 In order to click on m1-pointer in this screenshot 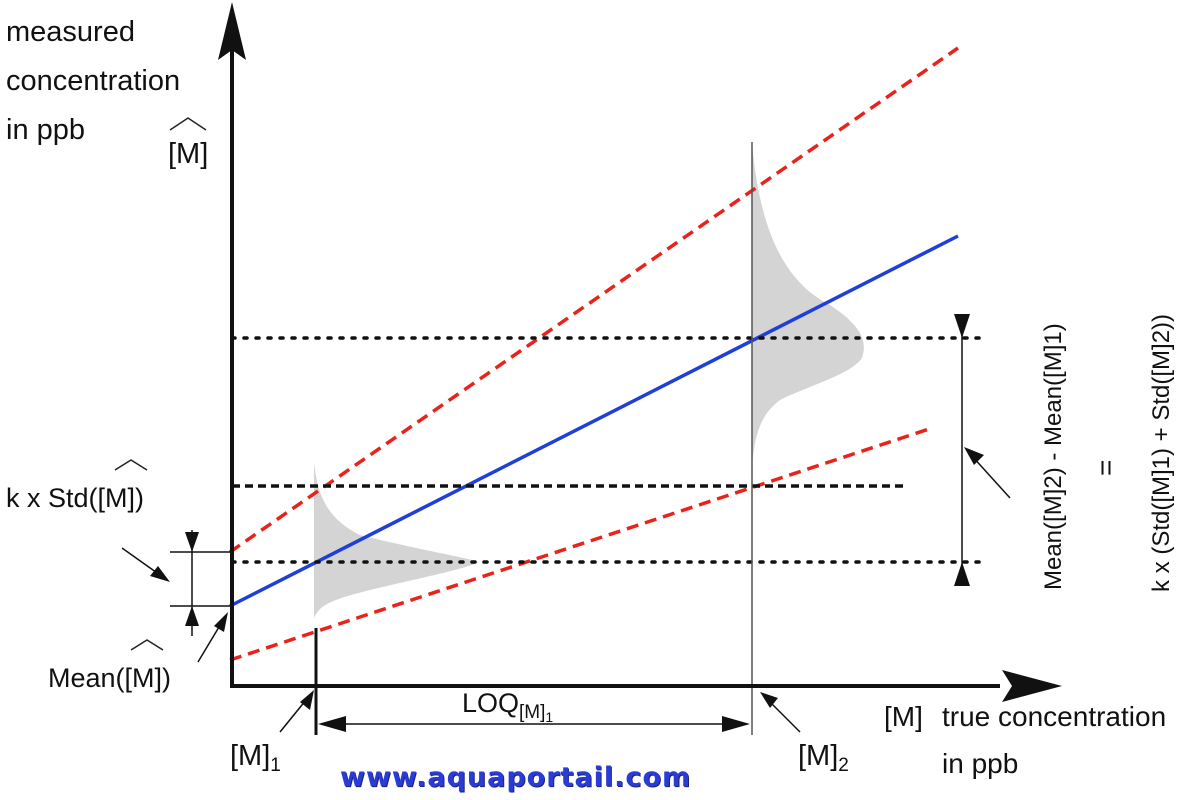, I will do `click(293, 716)`.